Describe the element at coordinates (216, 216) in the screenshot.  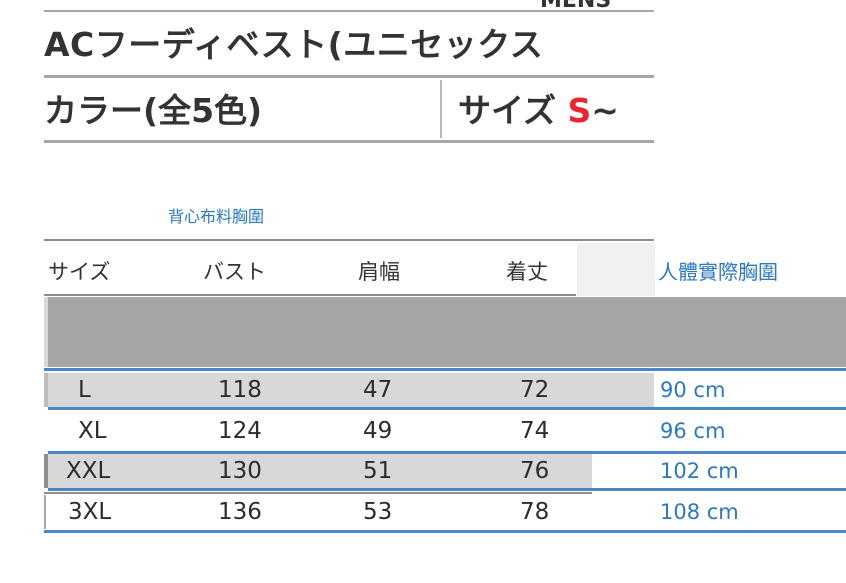
I see `fabric-chest-note: 背心布料胸圍` at that location.